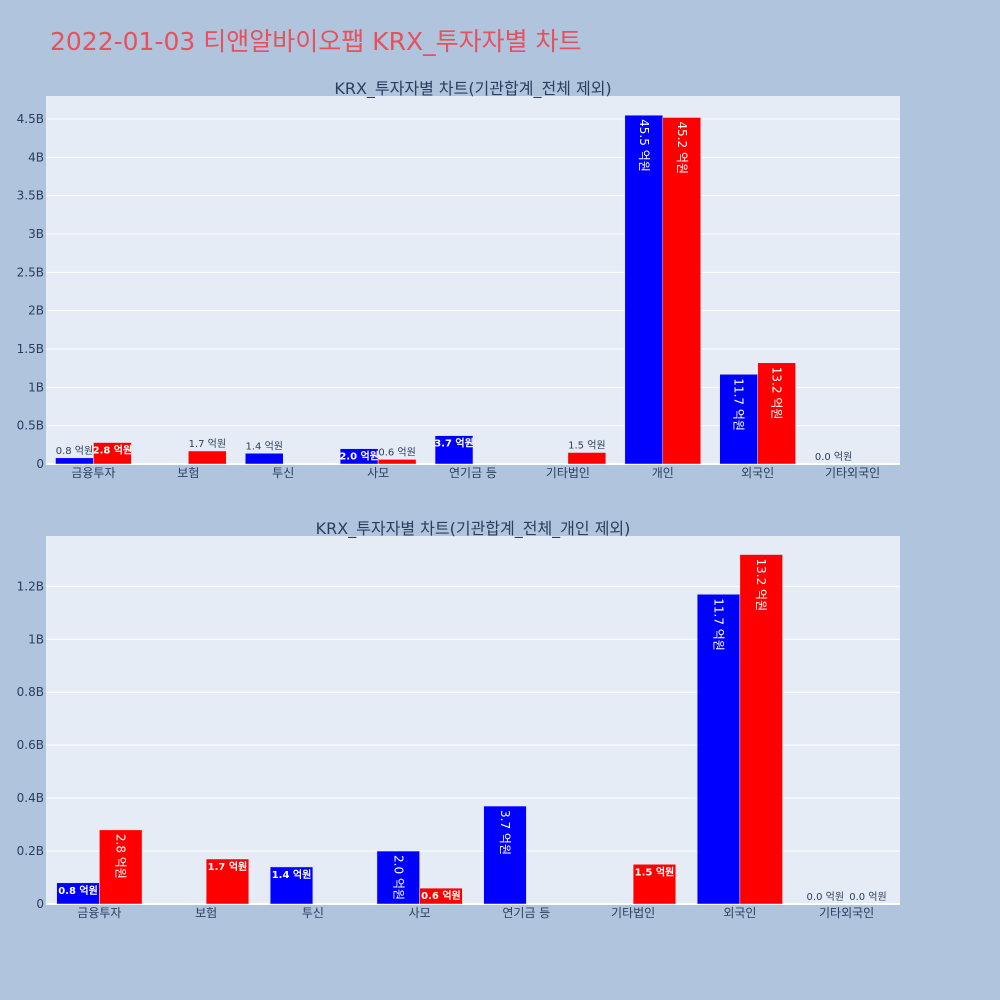 This screenshot has height=1000, width=1000. I want to click on chart-title: KRX_투자자별 차트(기관합계_전체_개인 제외), so click(473, 529).